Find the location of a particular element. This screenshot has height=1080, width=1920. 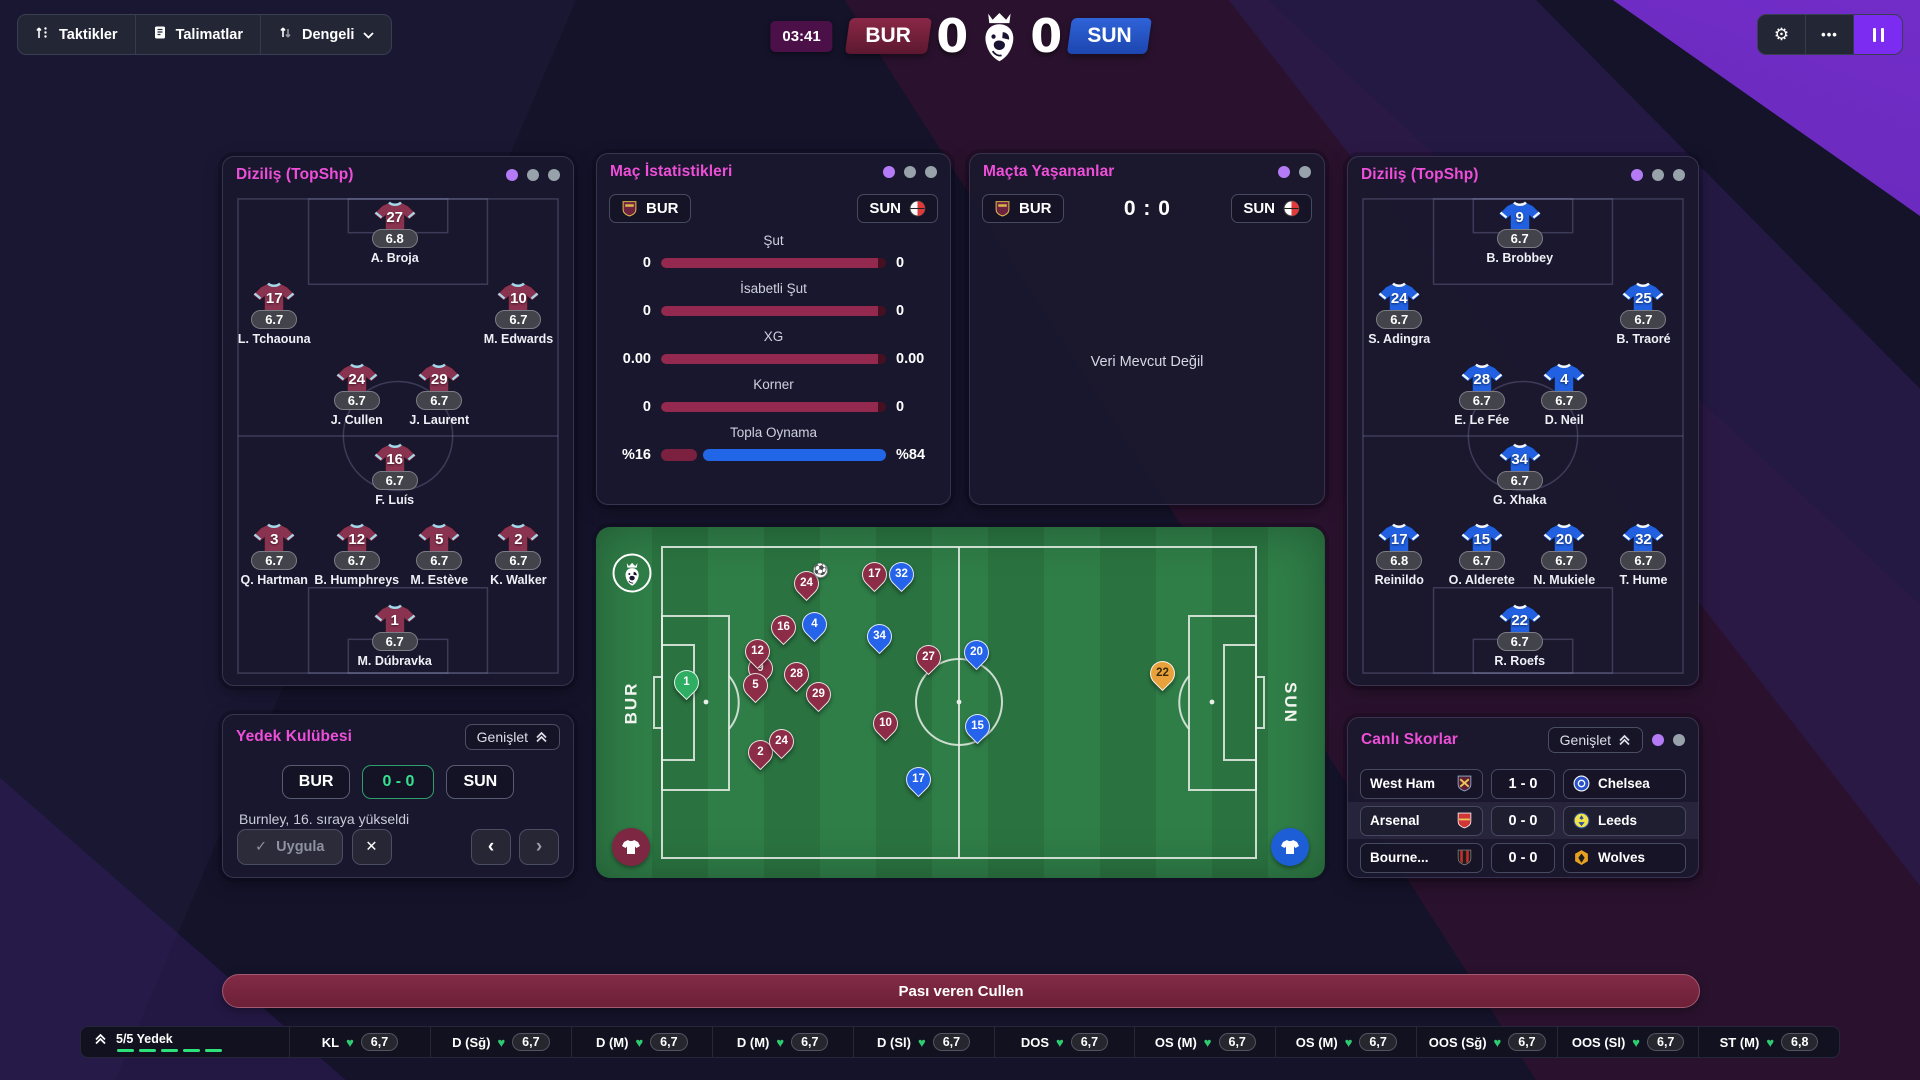

formation-player: 15 6.7 O. Alderete is located at coordinates (1482, 555).